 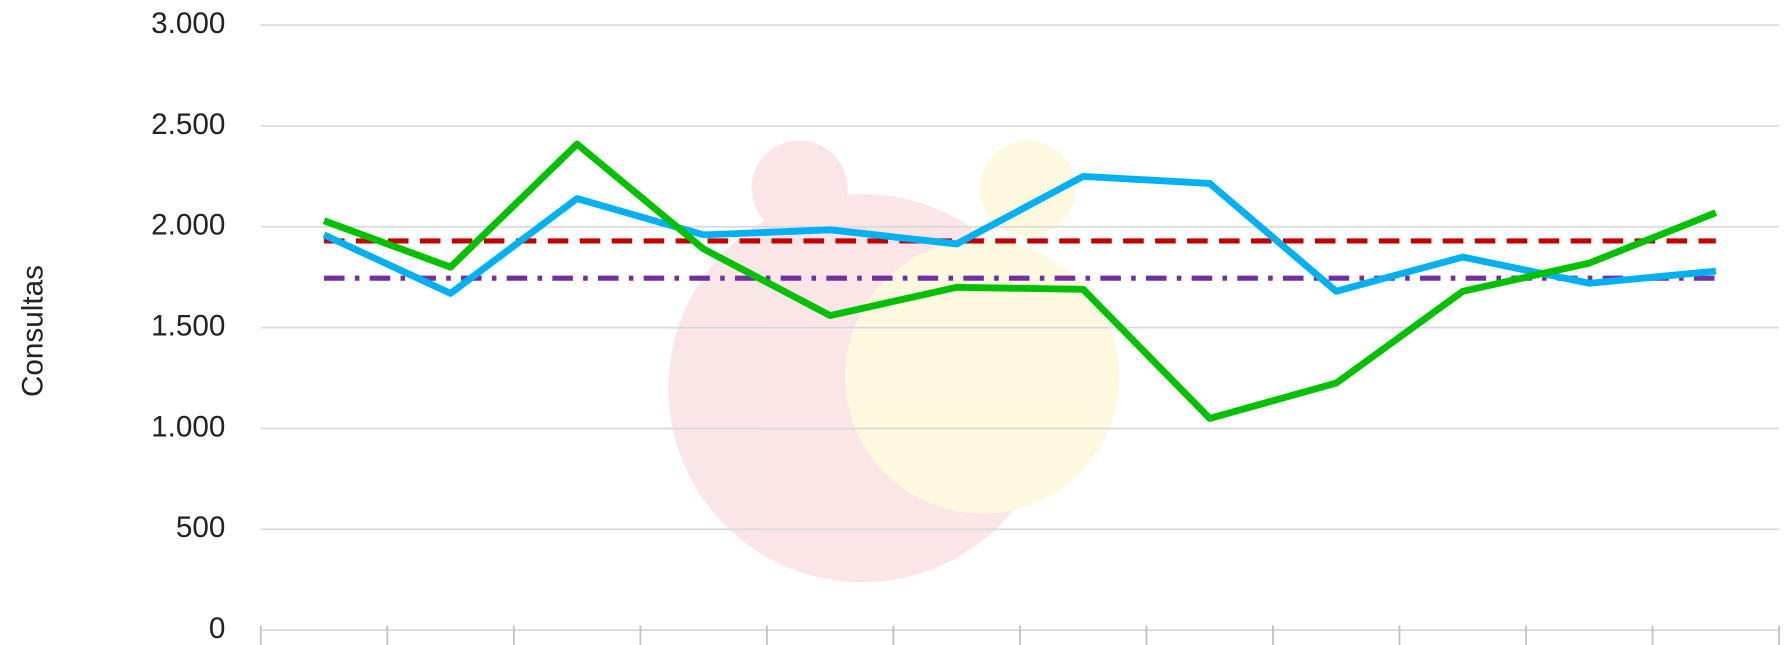 What do you see at coordinates (188, 23) in the screenshot?
I see `y-tick-label: 3.000` at bounding box center [188, 23].